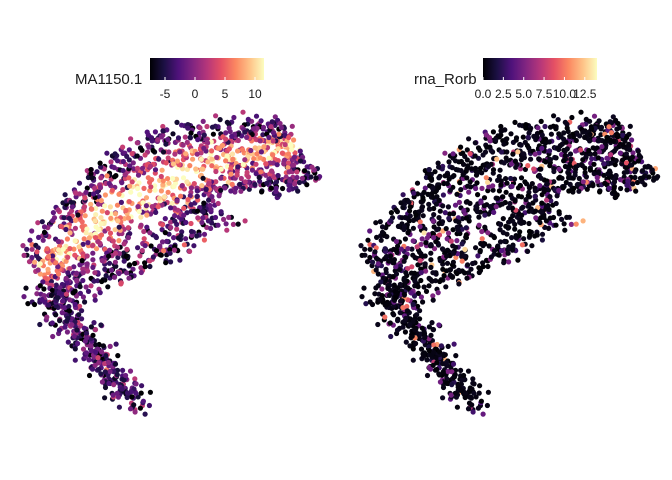 This screenshot has width=672, height=480. What do you see at coordinates (540, 69) in the screenshot?
I see `colorbar-rna-rorb` at bounding box center [540, 69].